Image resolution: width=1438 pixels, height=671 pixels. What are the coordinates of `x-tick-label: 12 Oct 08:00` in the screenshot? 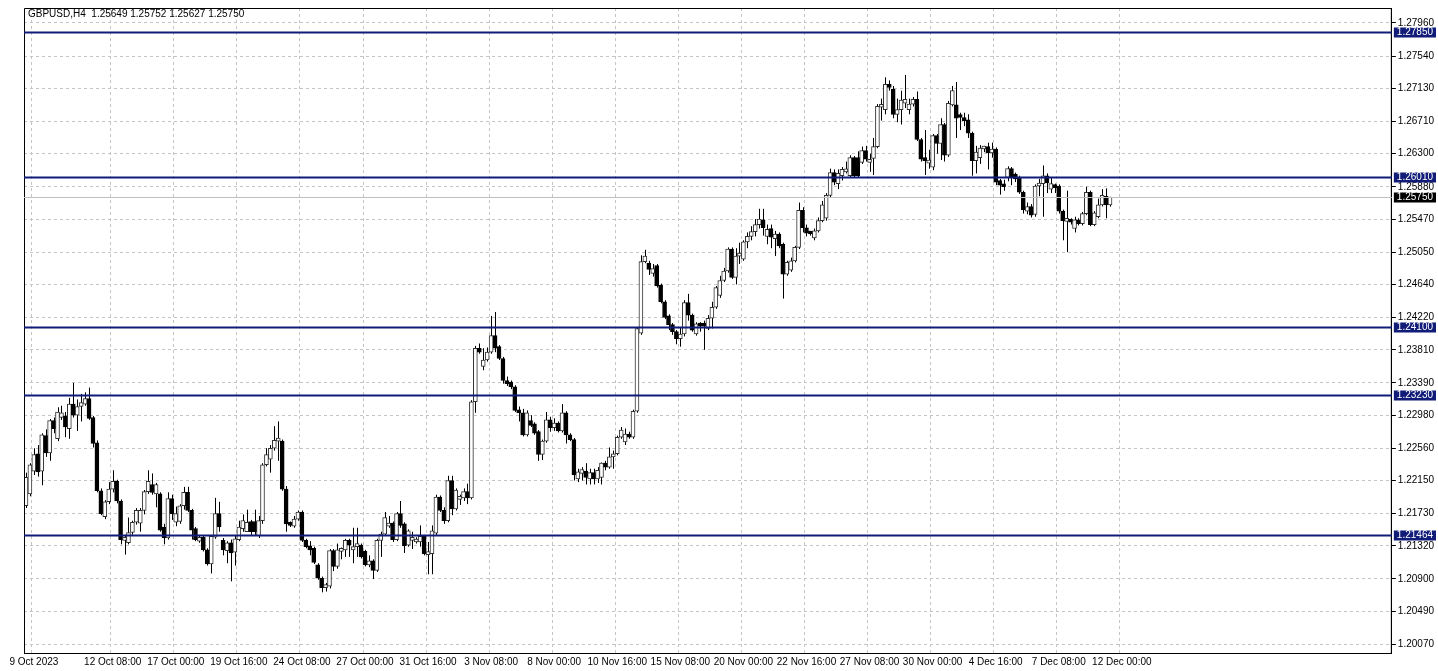 It's located at (113, 661).